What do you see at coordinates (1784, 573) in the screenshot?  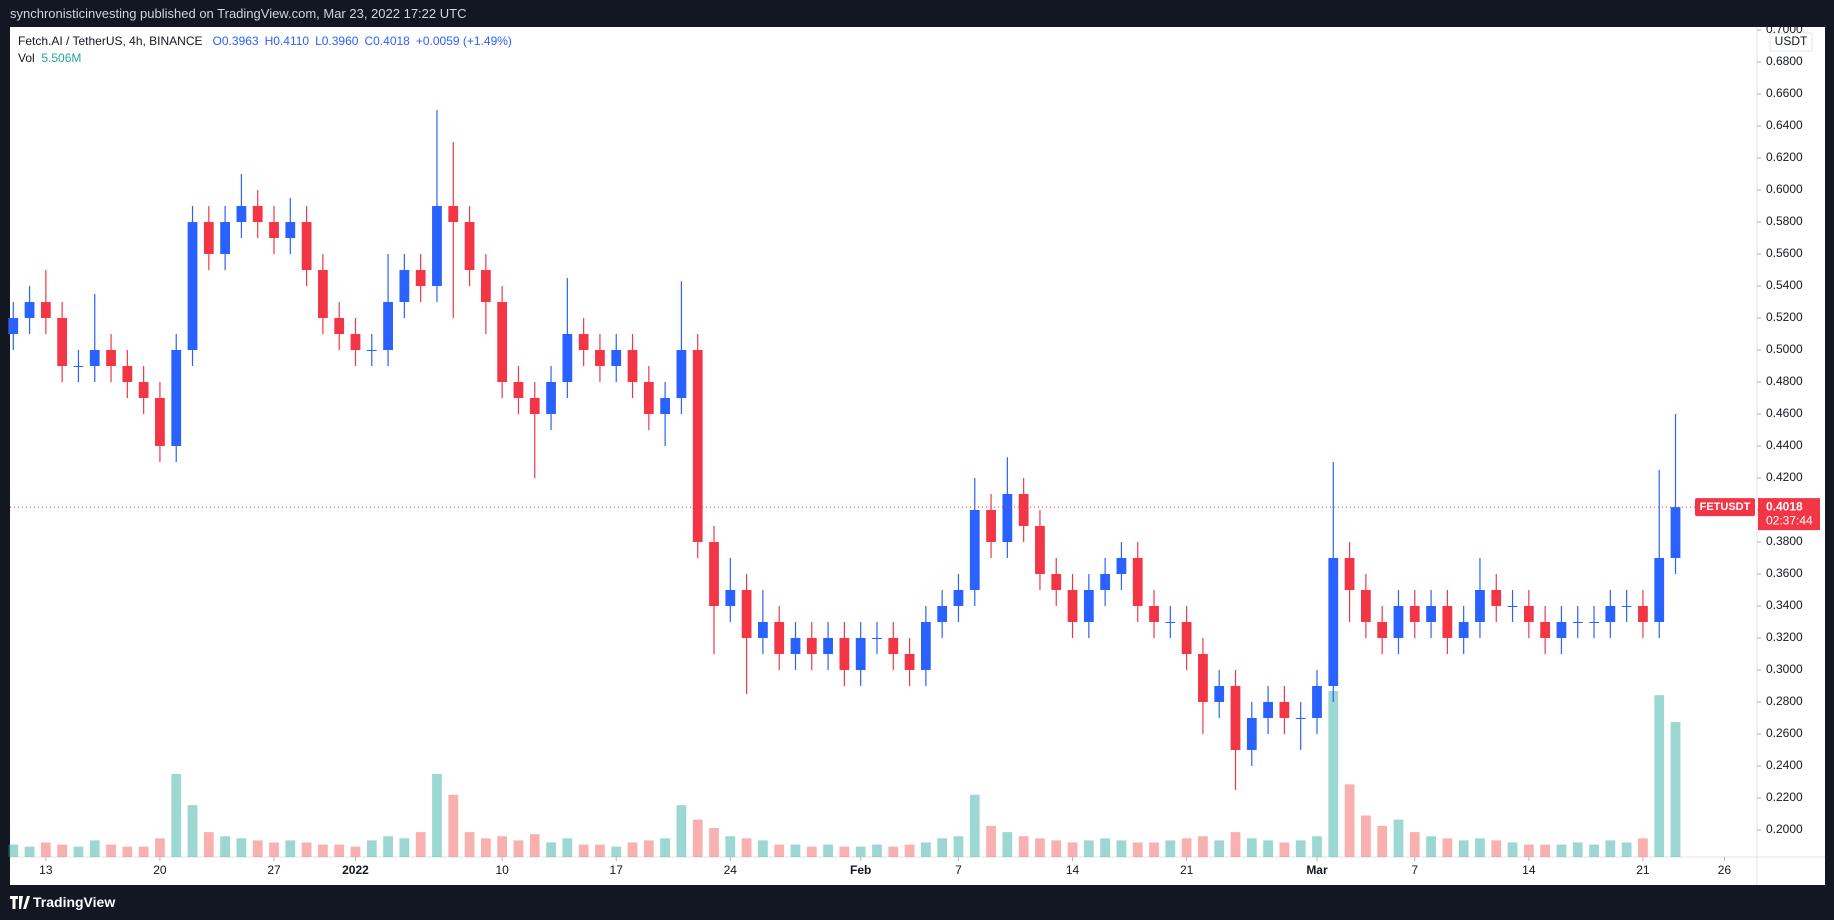 I see `y-tick-label: 0.3600` at bounding box center [1784, 573].